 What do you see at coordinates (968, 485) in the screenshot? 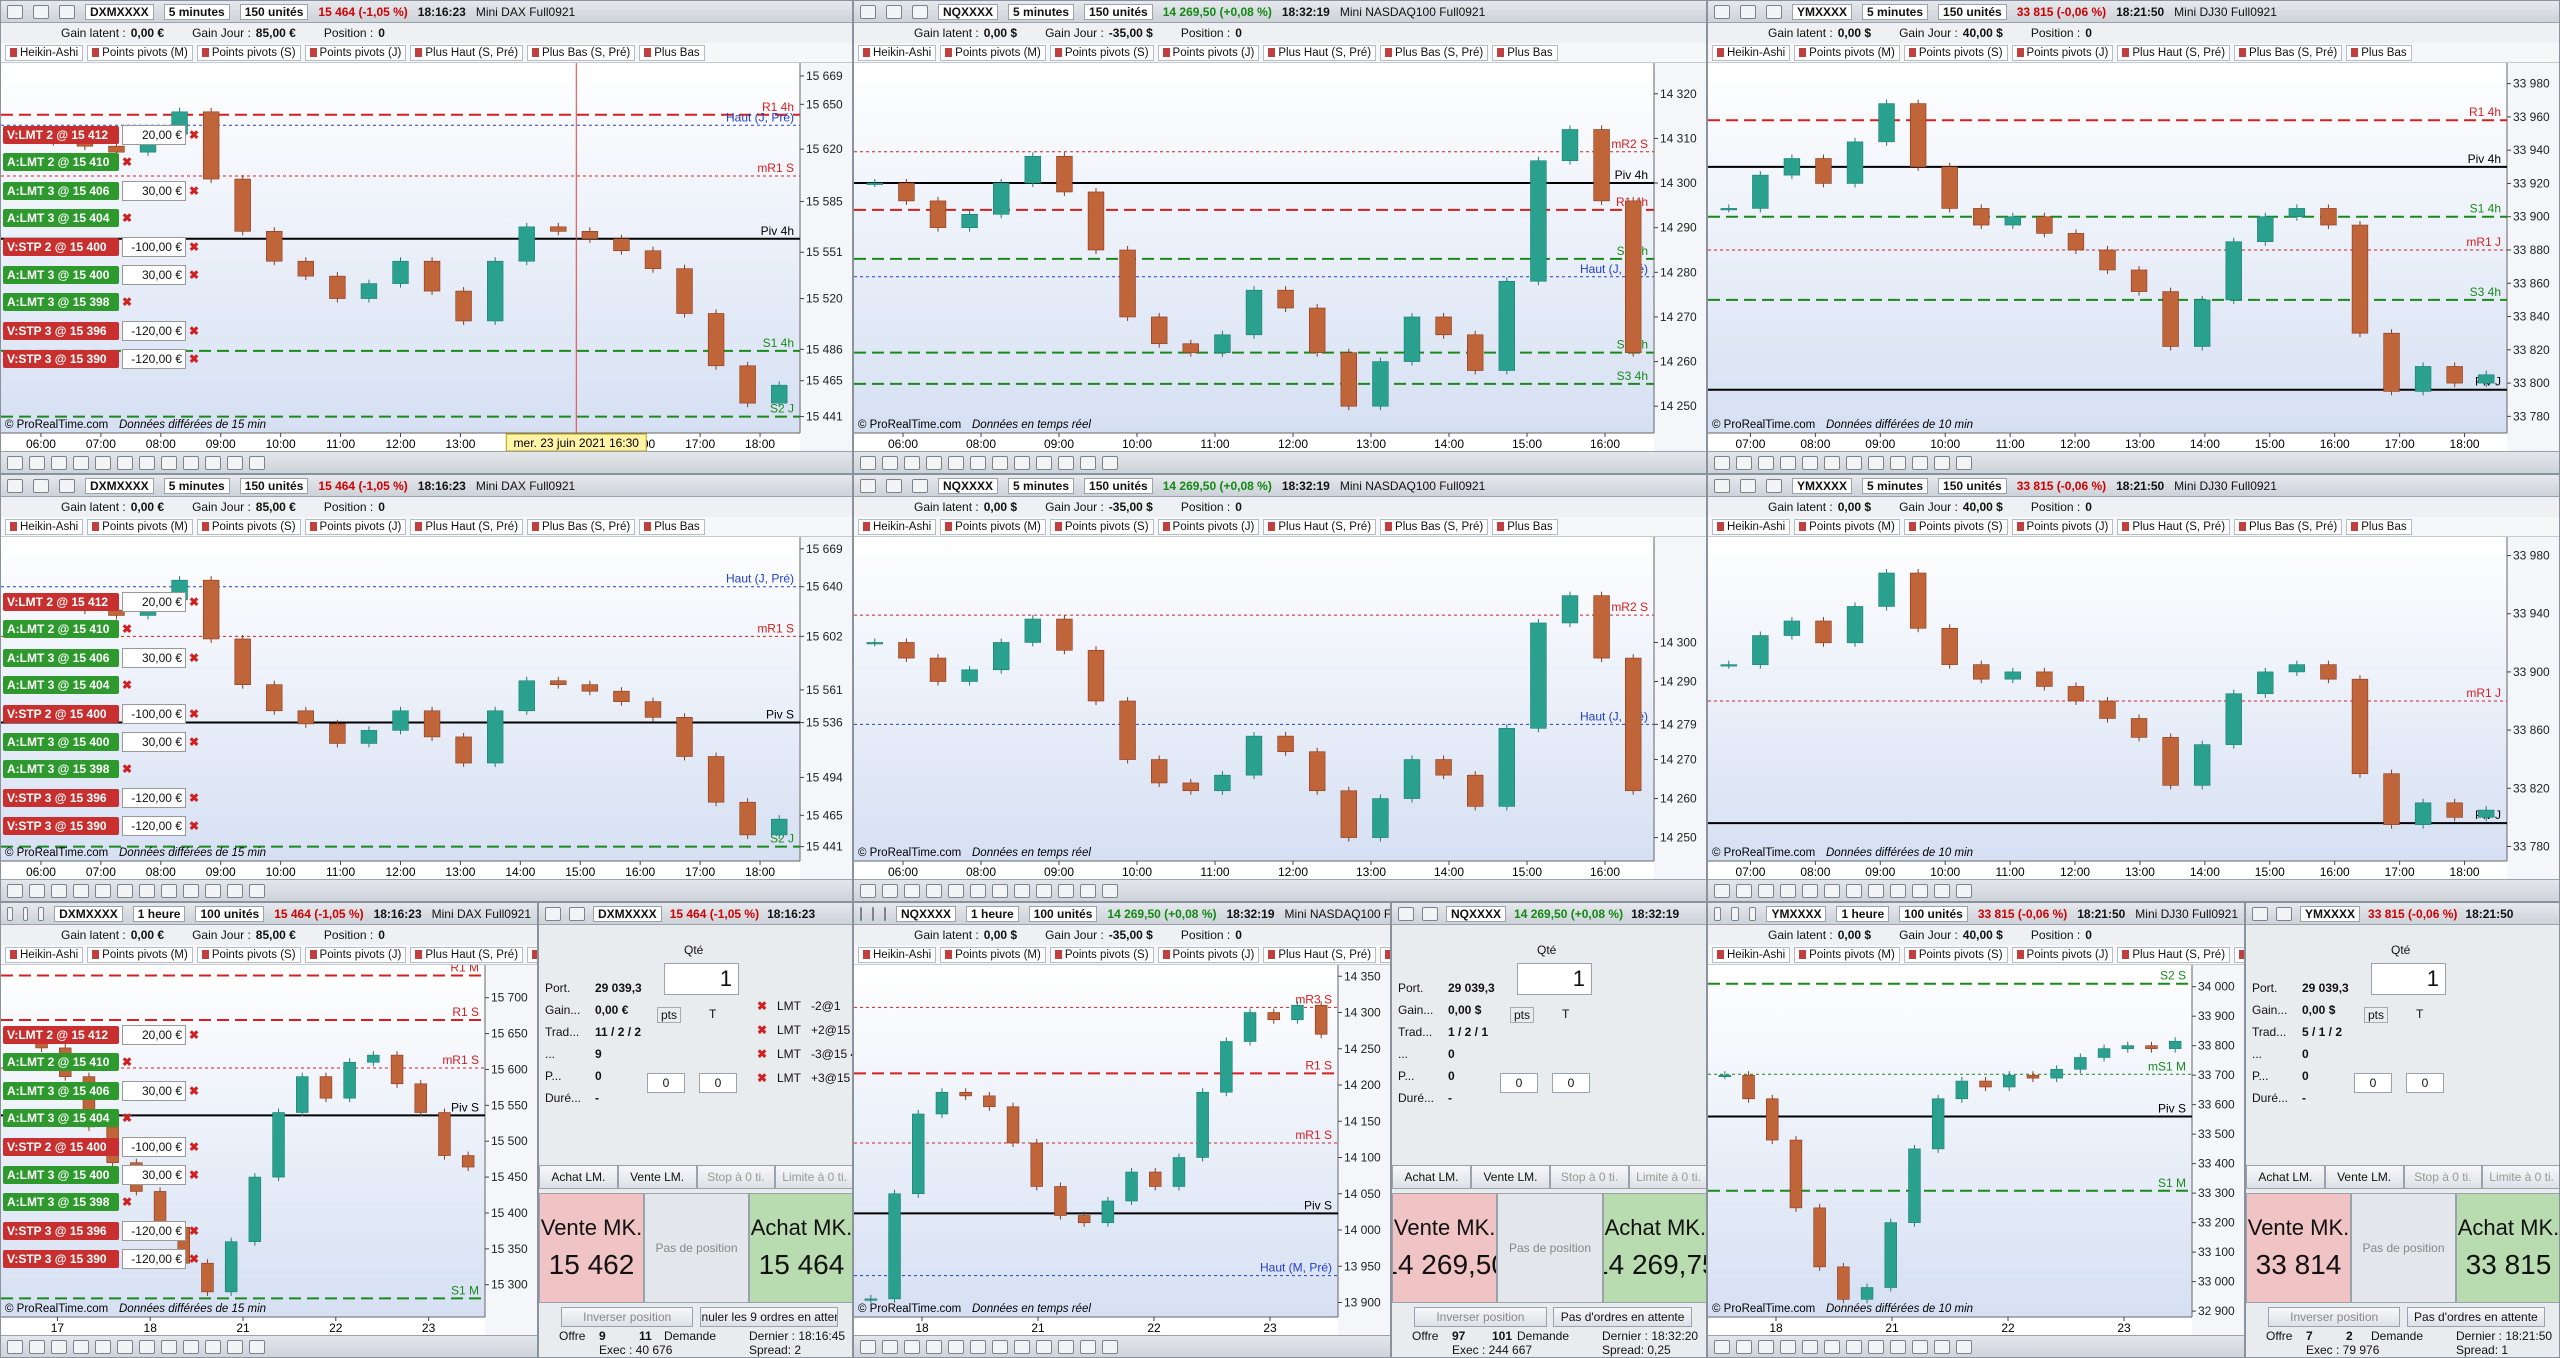
I see `symbol: NQXXXX` at bounding box center [968, 485].